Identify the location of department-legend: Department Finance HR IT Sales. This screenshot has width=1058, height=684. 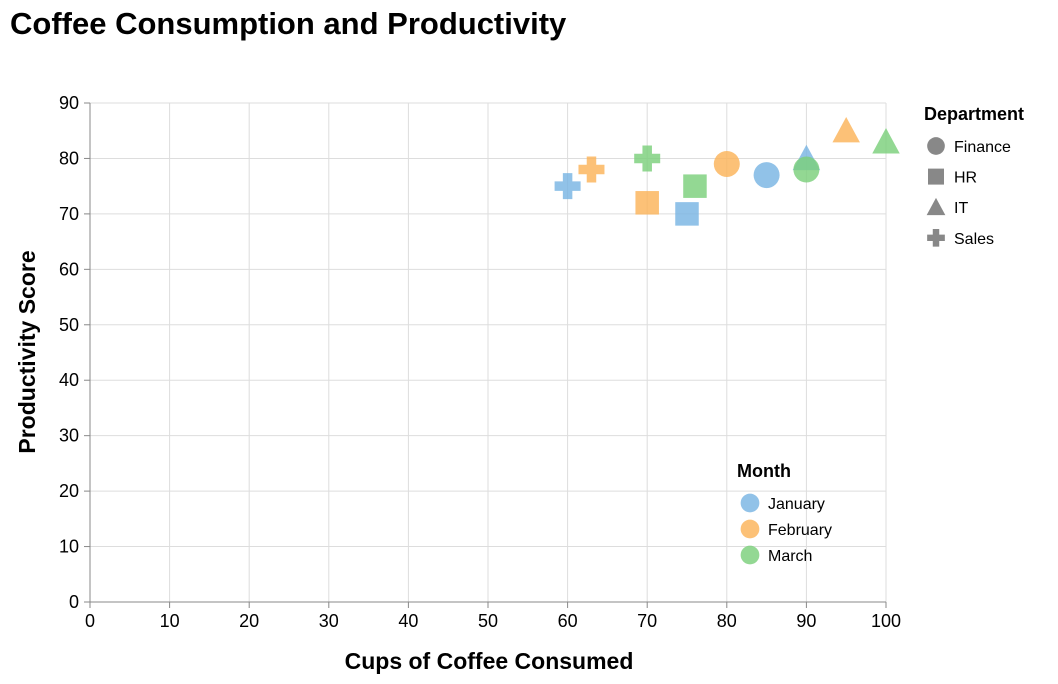
(974, 176).